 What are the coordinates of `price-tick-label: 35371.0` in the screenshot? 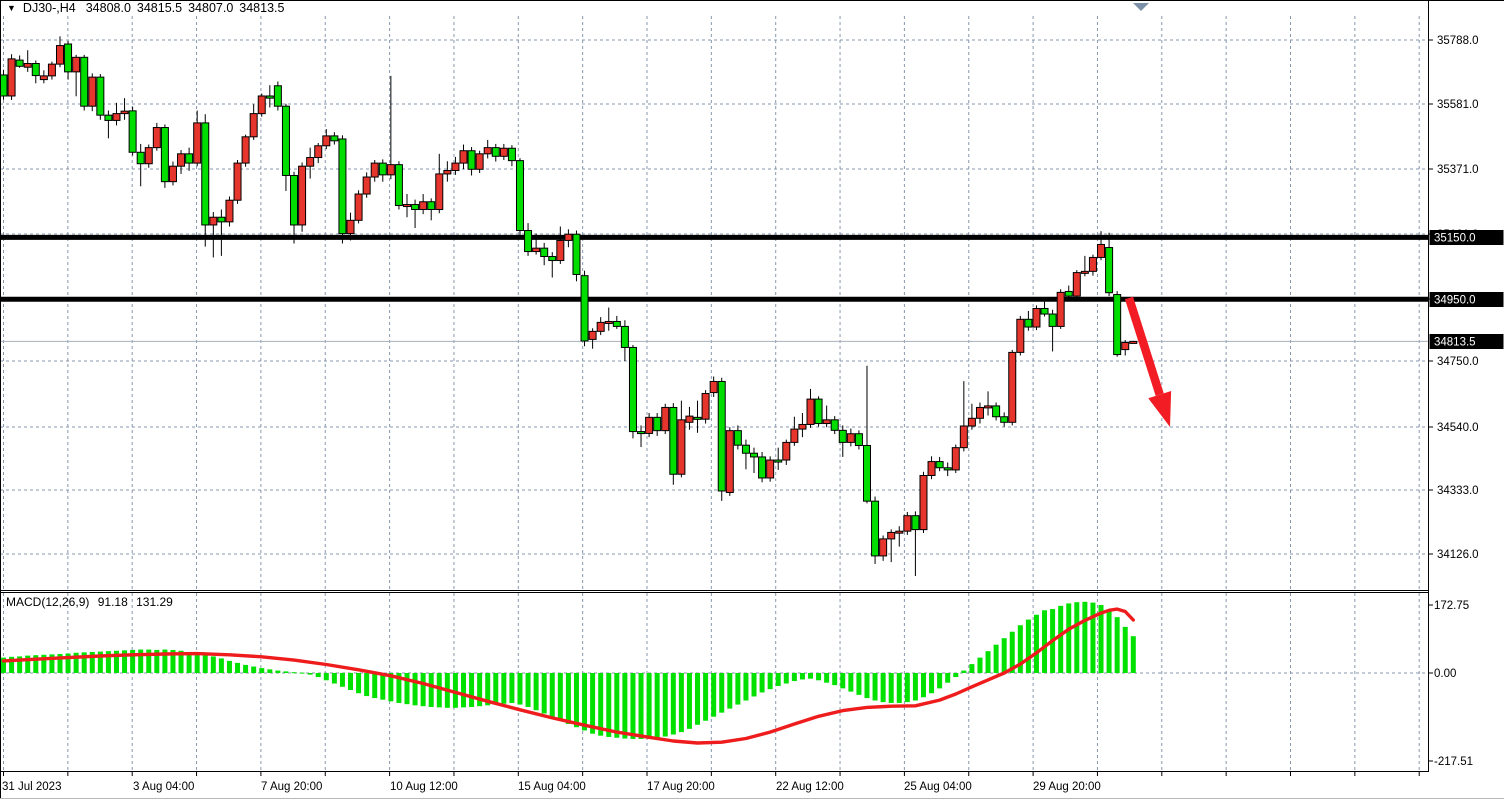 It's located at (1458, 170).